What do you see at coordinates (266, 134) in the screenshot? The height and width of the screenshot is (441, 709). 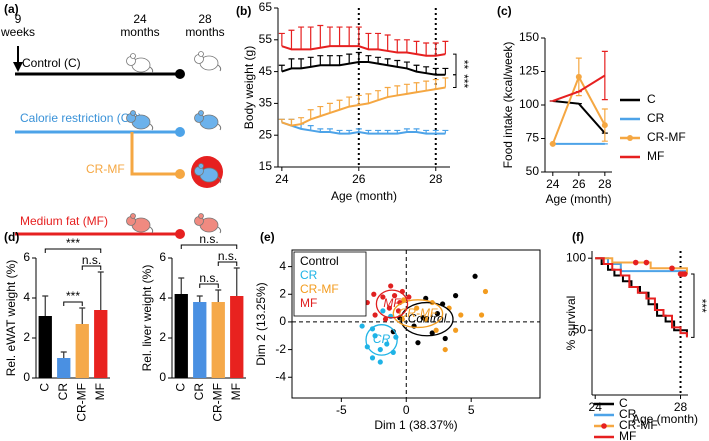 I see `y-tick-label: 25` at bounding box center [266, 134].